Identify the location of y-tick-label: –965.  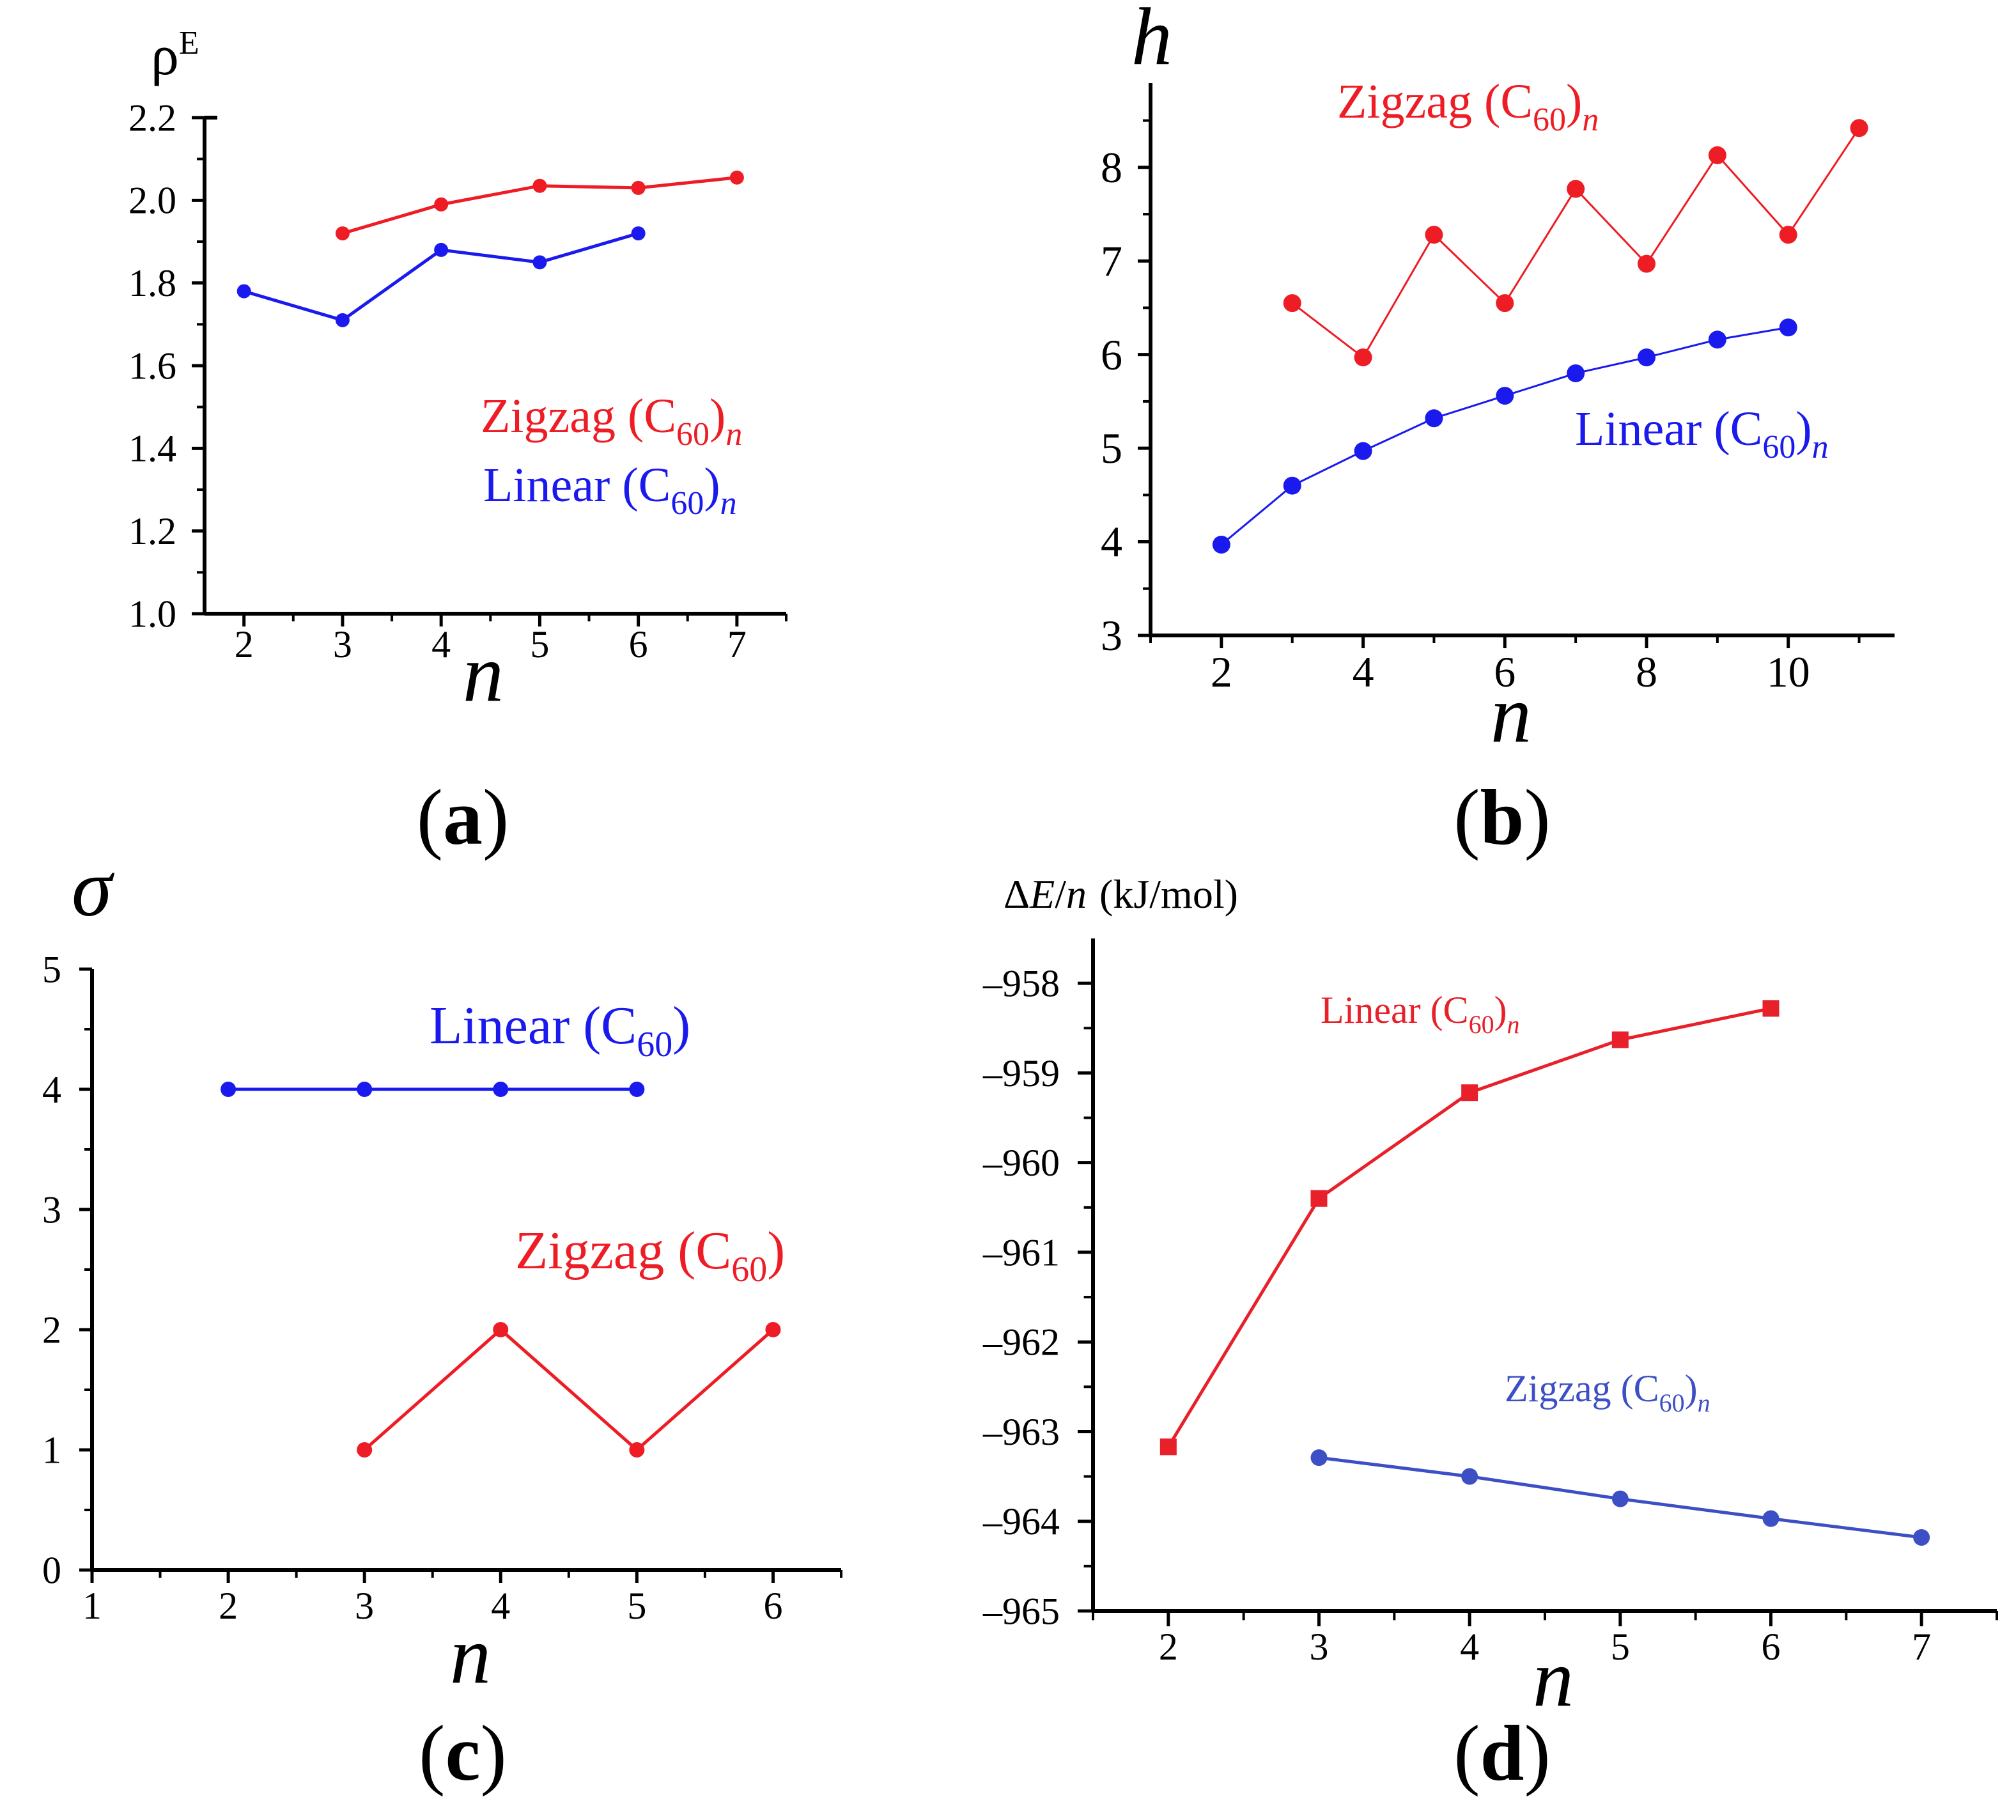
(1021, 1611).